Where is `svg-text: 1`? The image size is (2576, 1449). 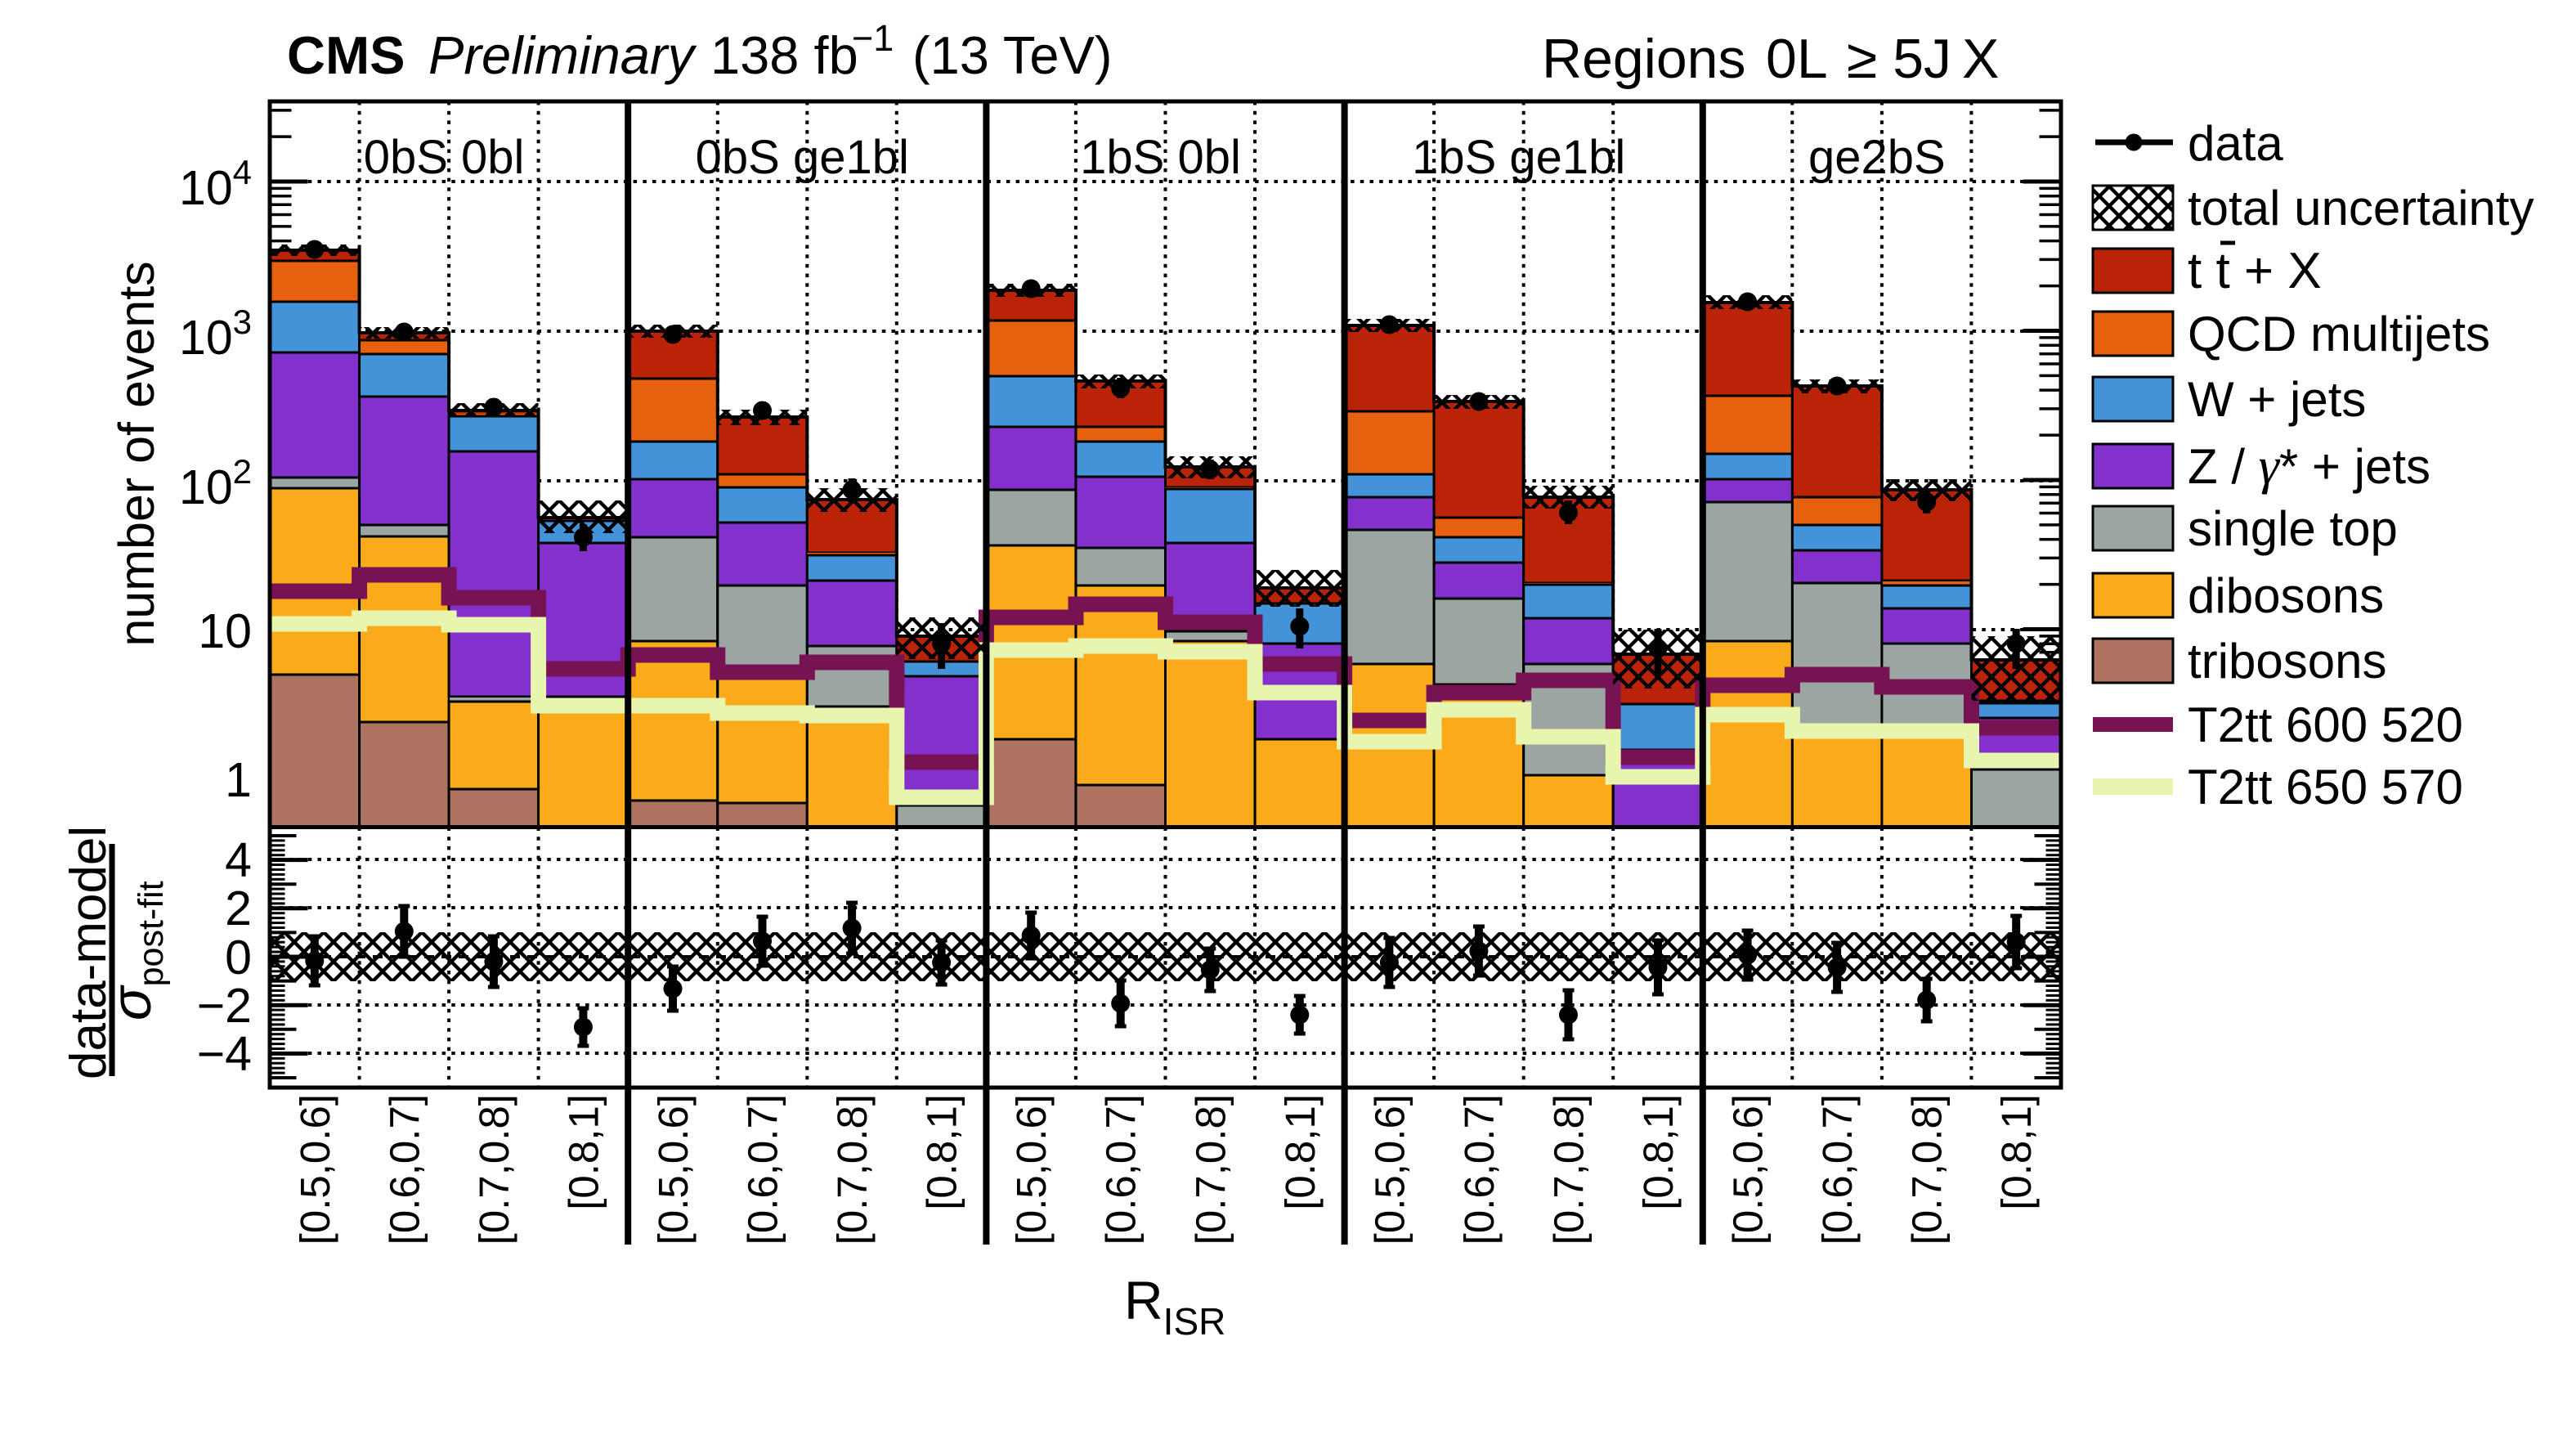 svg-text: 1 is located at coordinates (239, 780).